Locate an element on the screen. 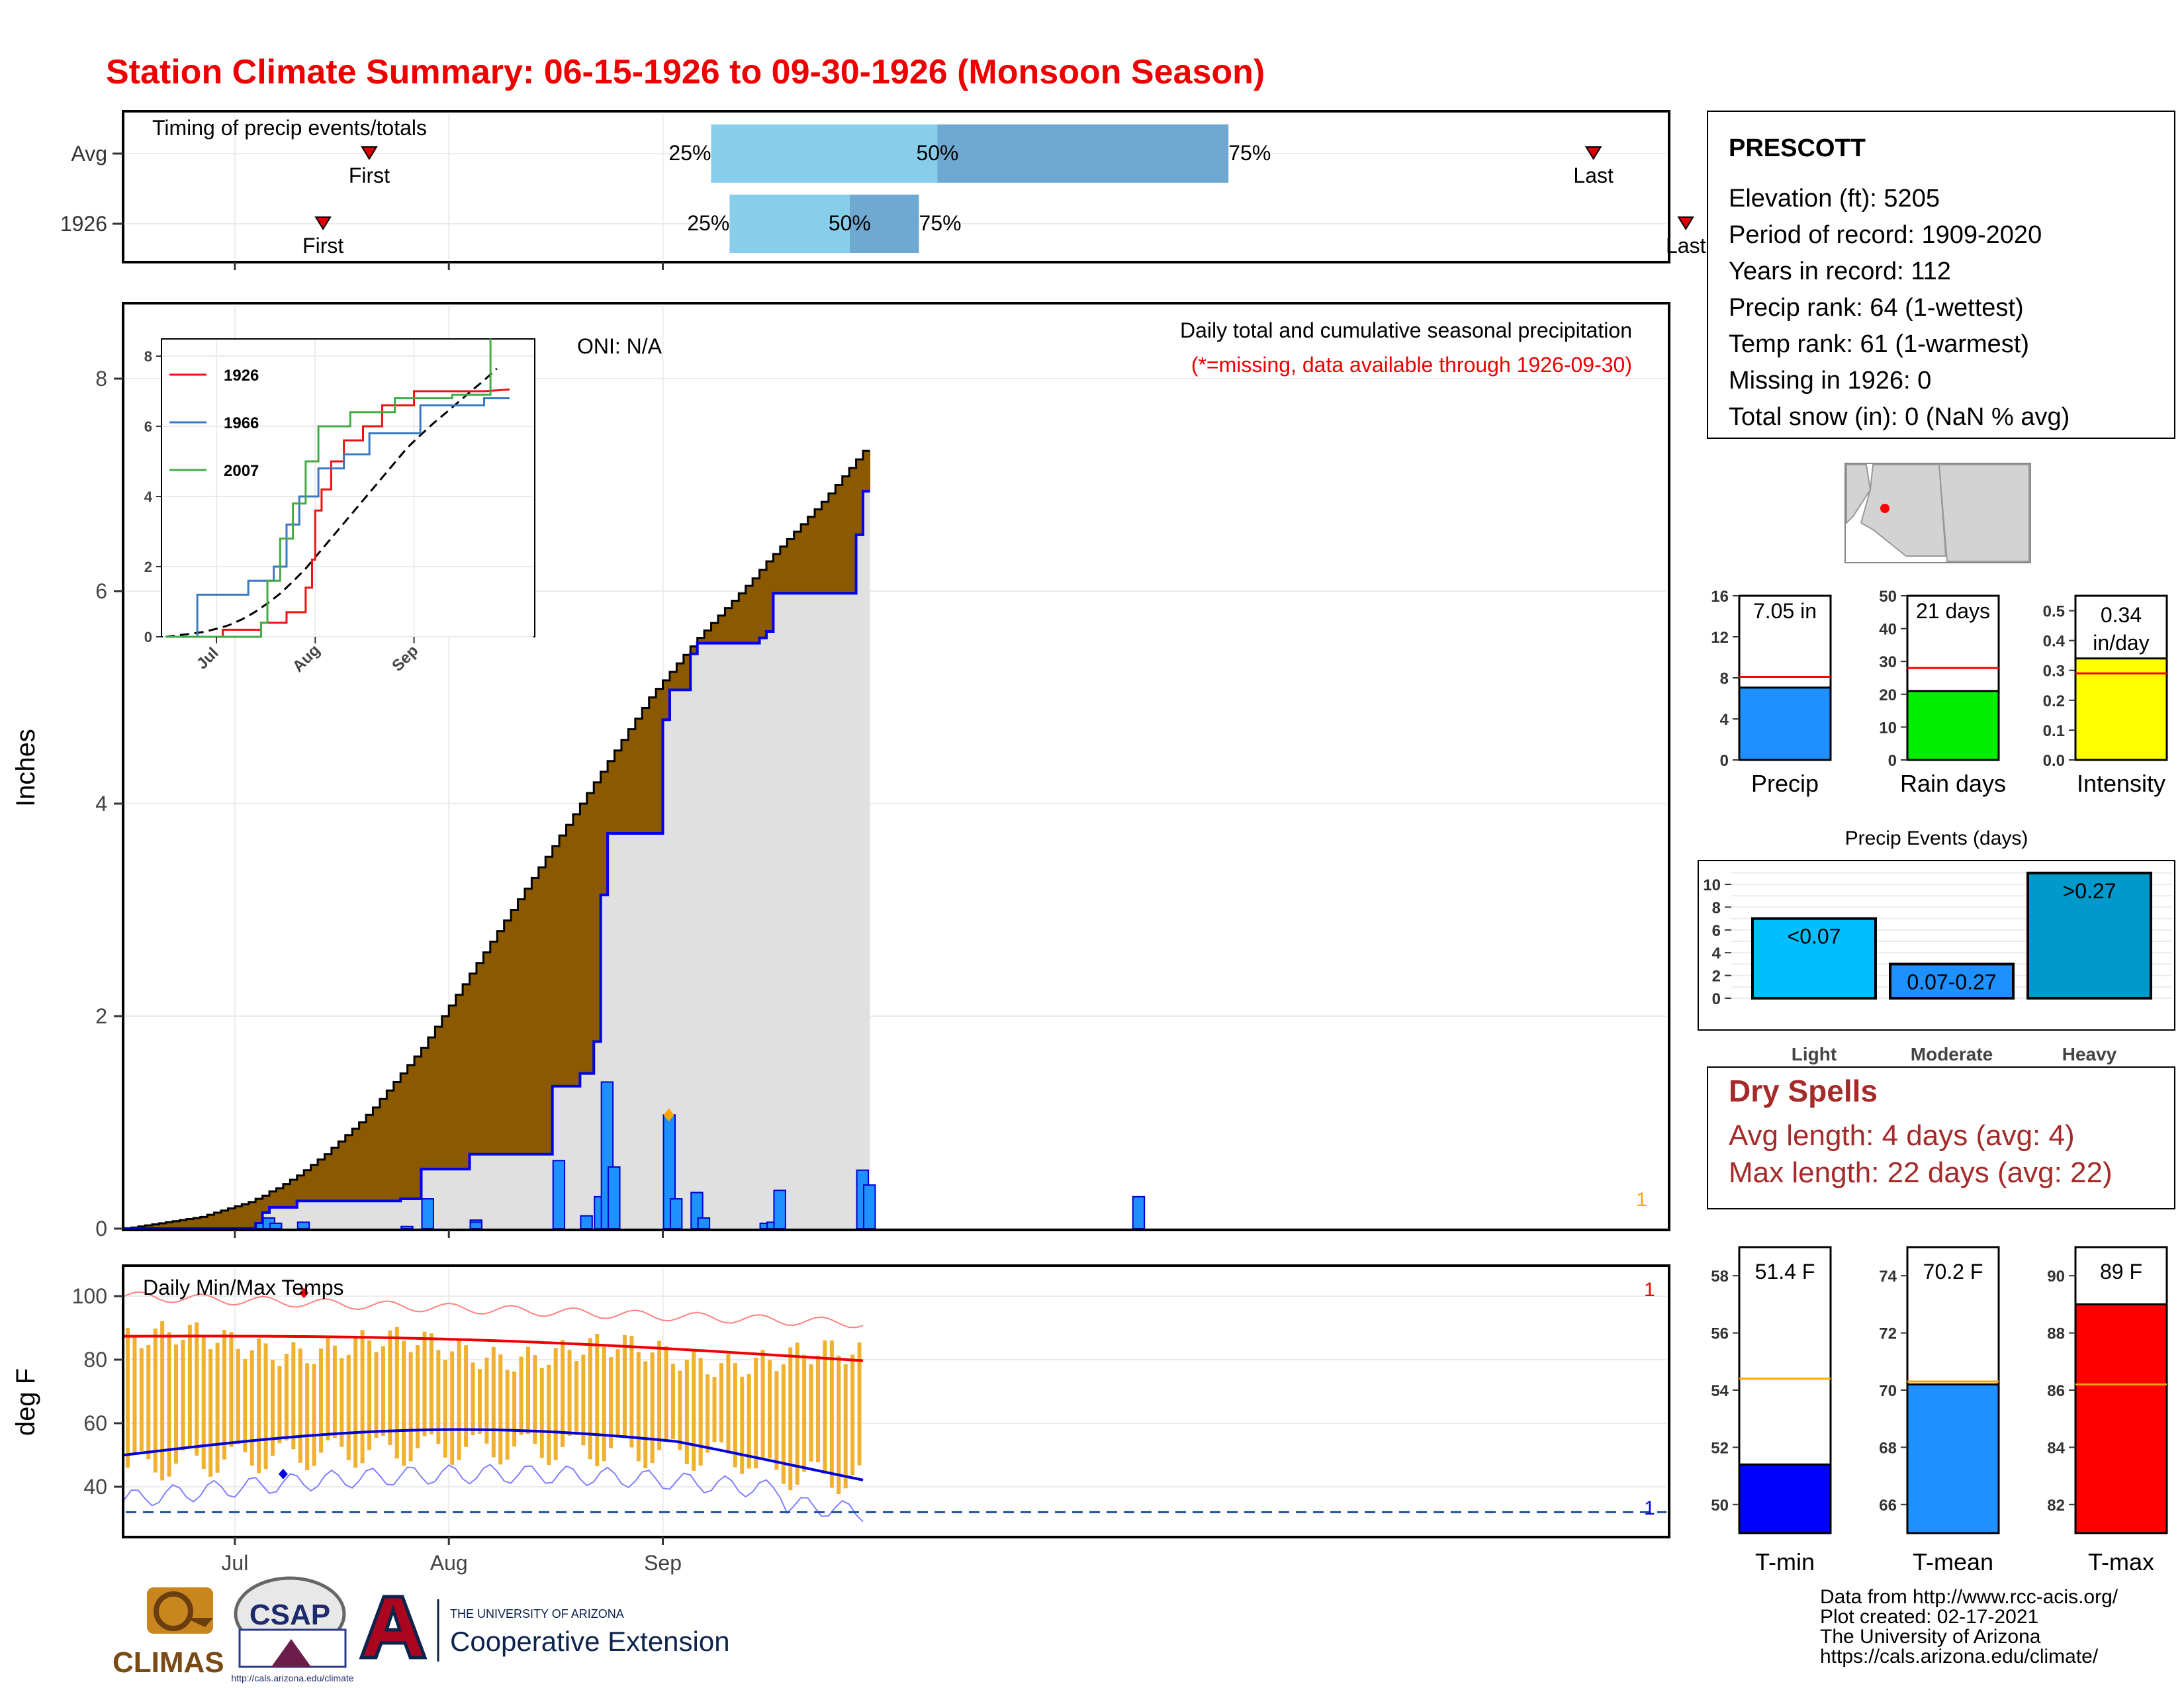 The width and height of the screenshot is (2184, 1688). timing-row-label: 1926 is located at coordinates (83, 224).